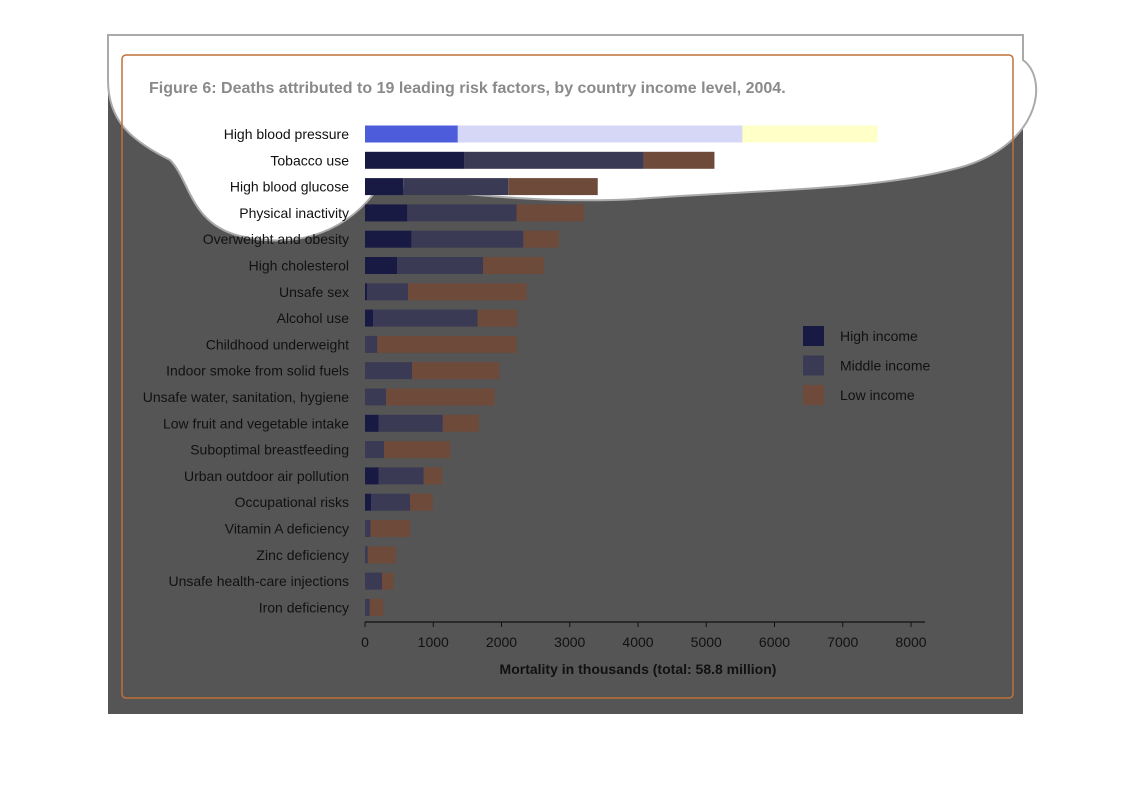  What do you see at coordinates (637, 642) in the screenshot?
I see `x-tick-label: 4000` at bounding box center [637, 642].